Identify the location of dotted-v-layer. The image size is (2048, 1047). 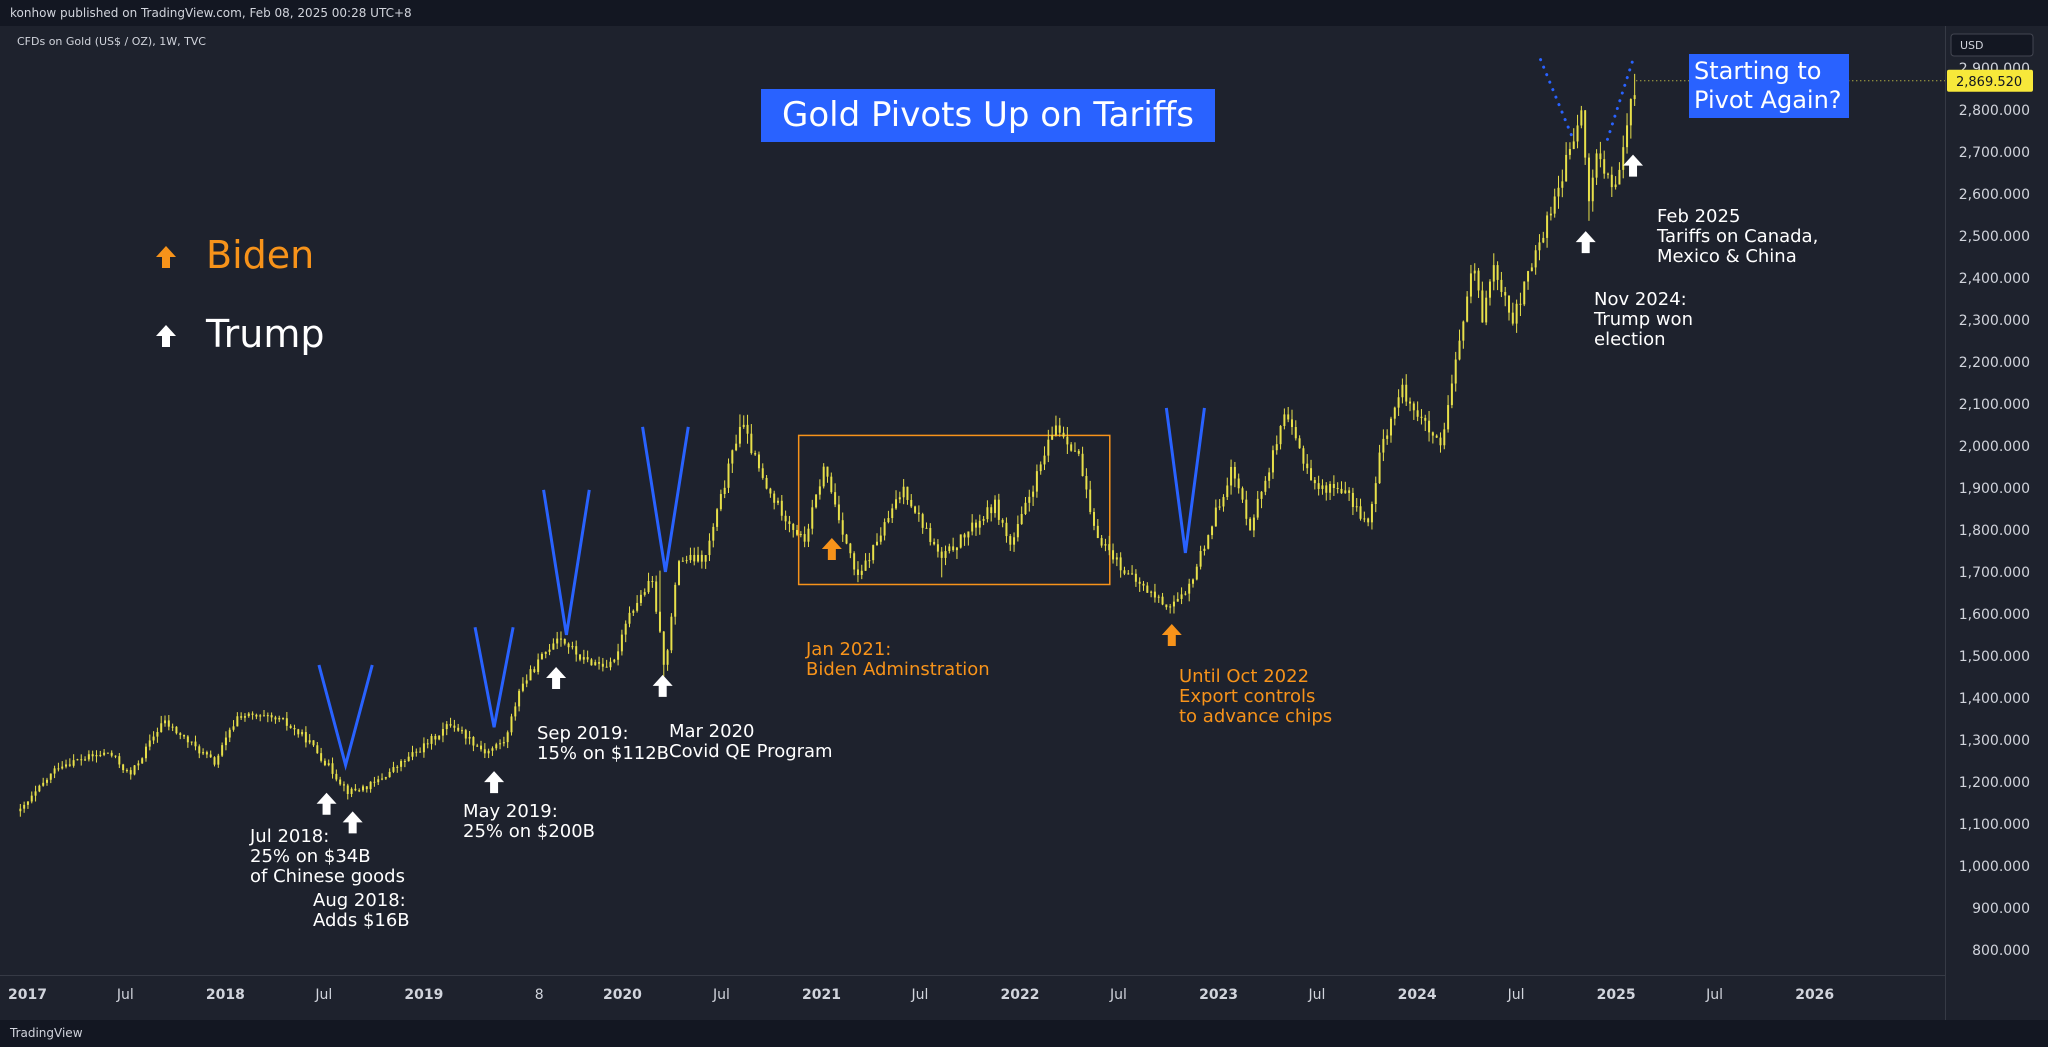
(1587, 99).